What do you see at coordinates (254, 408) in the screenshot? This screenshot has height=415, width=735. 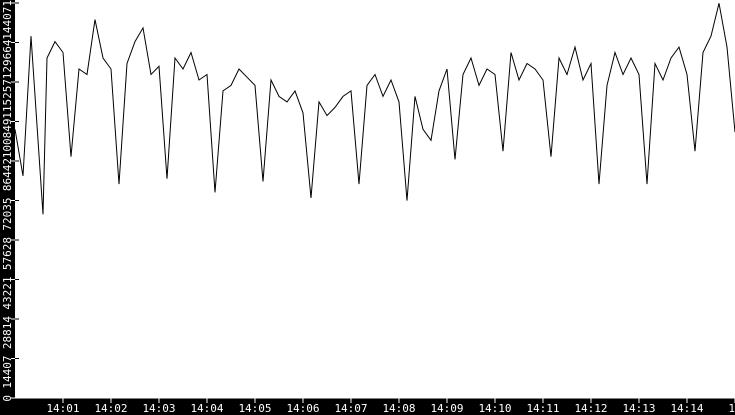 I see `x-tick-label: 14:05` at bounding box center [254, 408].